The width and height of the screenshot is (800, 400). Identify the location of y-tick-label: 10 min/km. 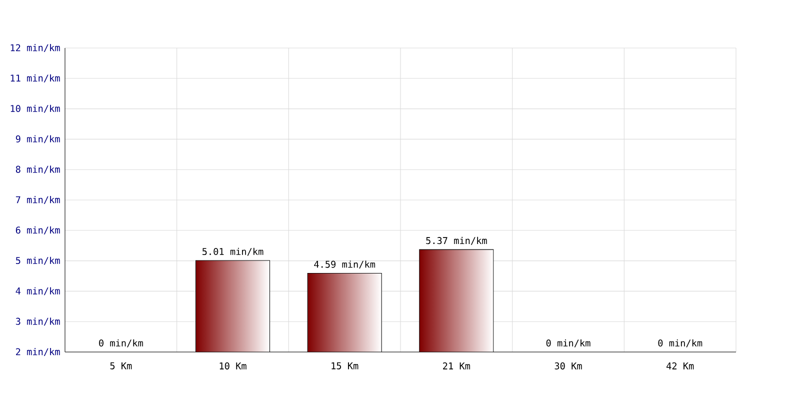
(35, 108).